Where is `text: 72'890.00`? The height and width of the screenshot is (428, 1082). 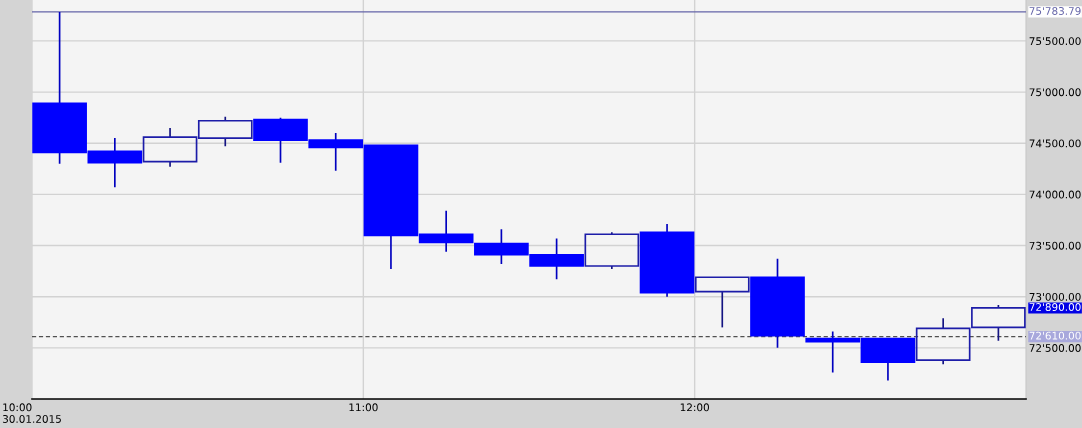 text: 72'890.00 is located at coordinates (1055, 307).